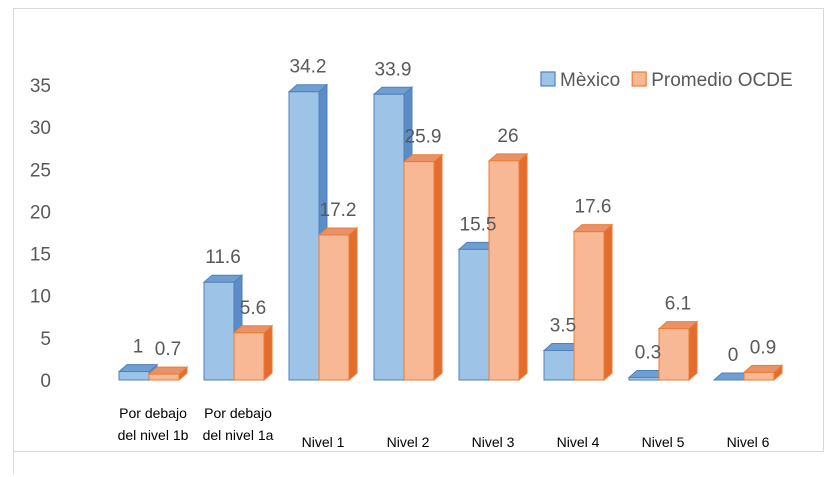 Image resolution: width=825 pixels, height=477 pixels. What do you see at coordinates (40, 212) in the screenshot?
I see `y-tick-label: 20` at bounding box center [40, 212].